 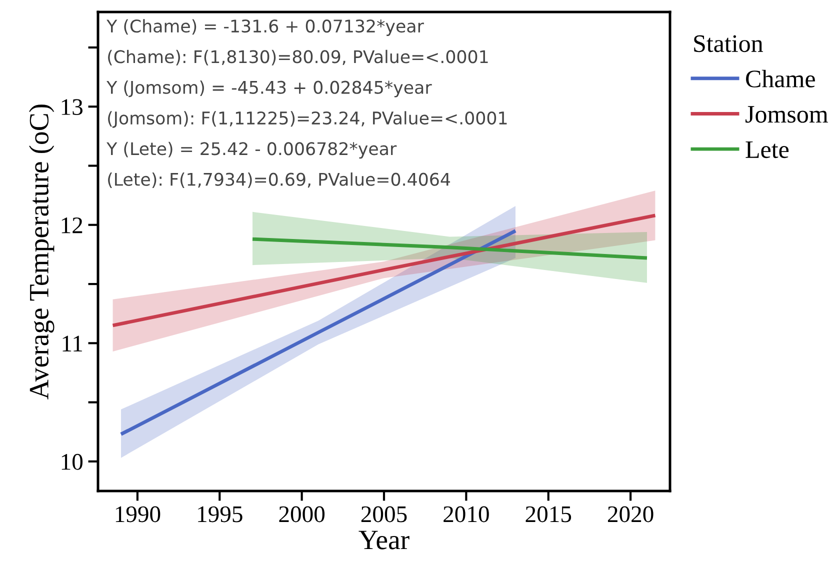 What do you see at coordinates (72, 462) in the screenshot?
I see `y-tick-label: 10` at bounding box center [72, 462].